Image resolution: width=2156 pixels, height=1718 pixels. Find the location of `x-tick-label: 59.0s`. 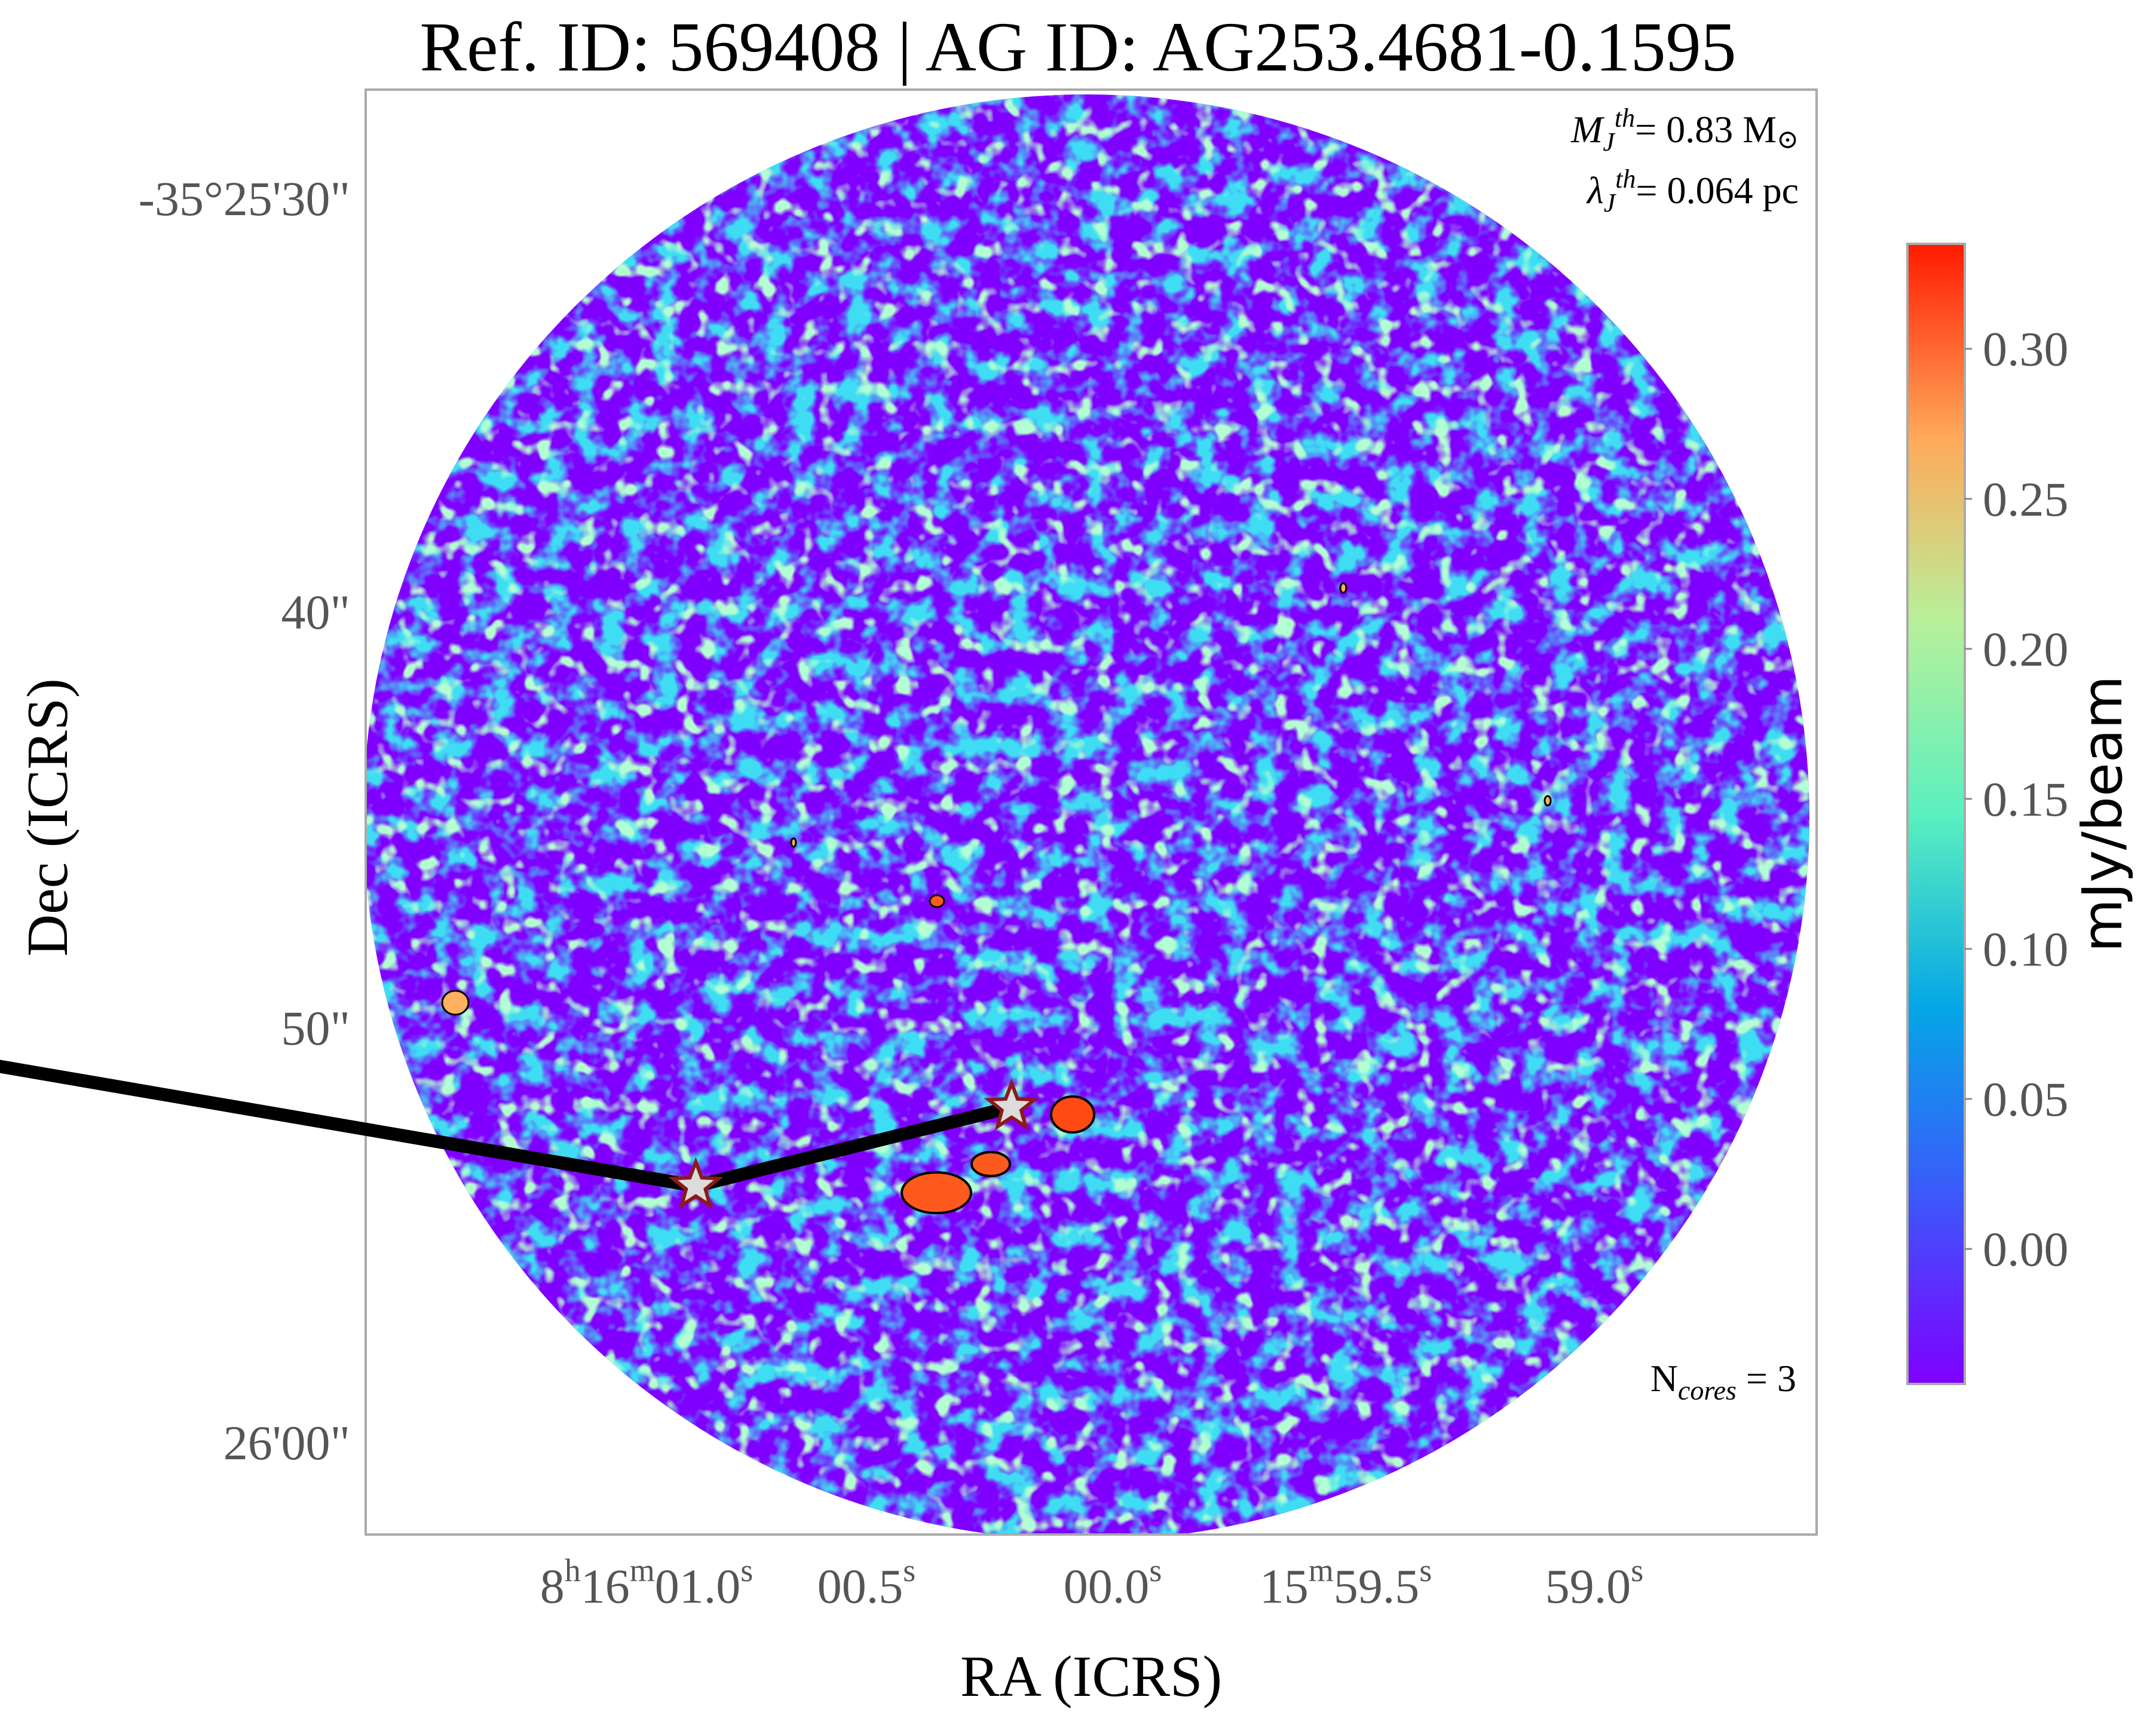

x-tick-label: 59.0s is located at coordinates (1594, 1582).